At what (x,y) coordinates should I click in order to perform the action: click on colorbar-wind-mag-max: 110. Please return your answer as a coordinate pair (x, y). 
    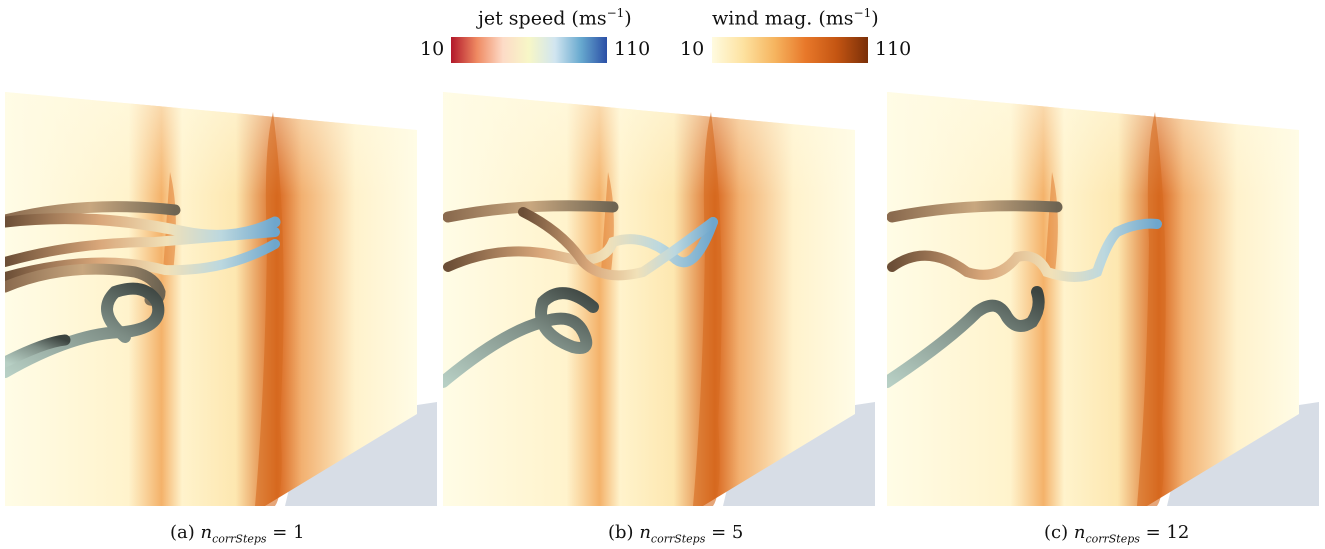
    Looking at the image, I should click on (893, 49).